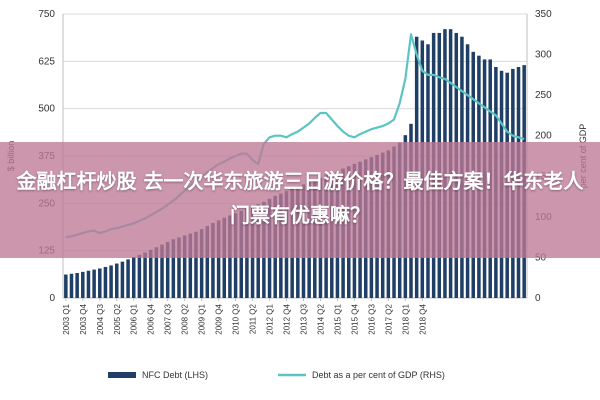 This screenshot has width=600, height=400. I want to click on x-tick-label: 2004 Q3, so click(100, 318).